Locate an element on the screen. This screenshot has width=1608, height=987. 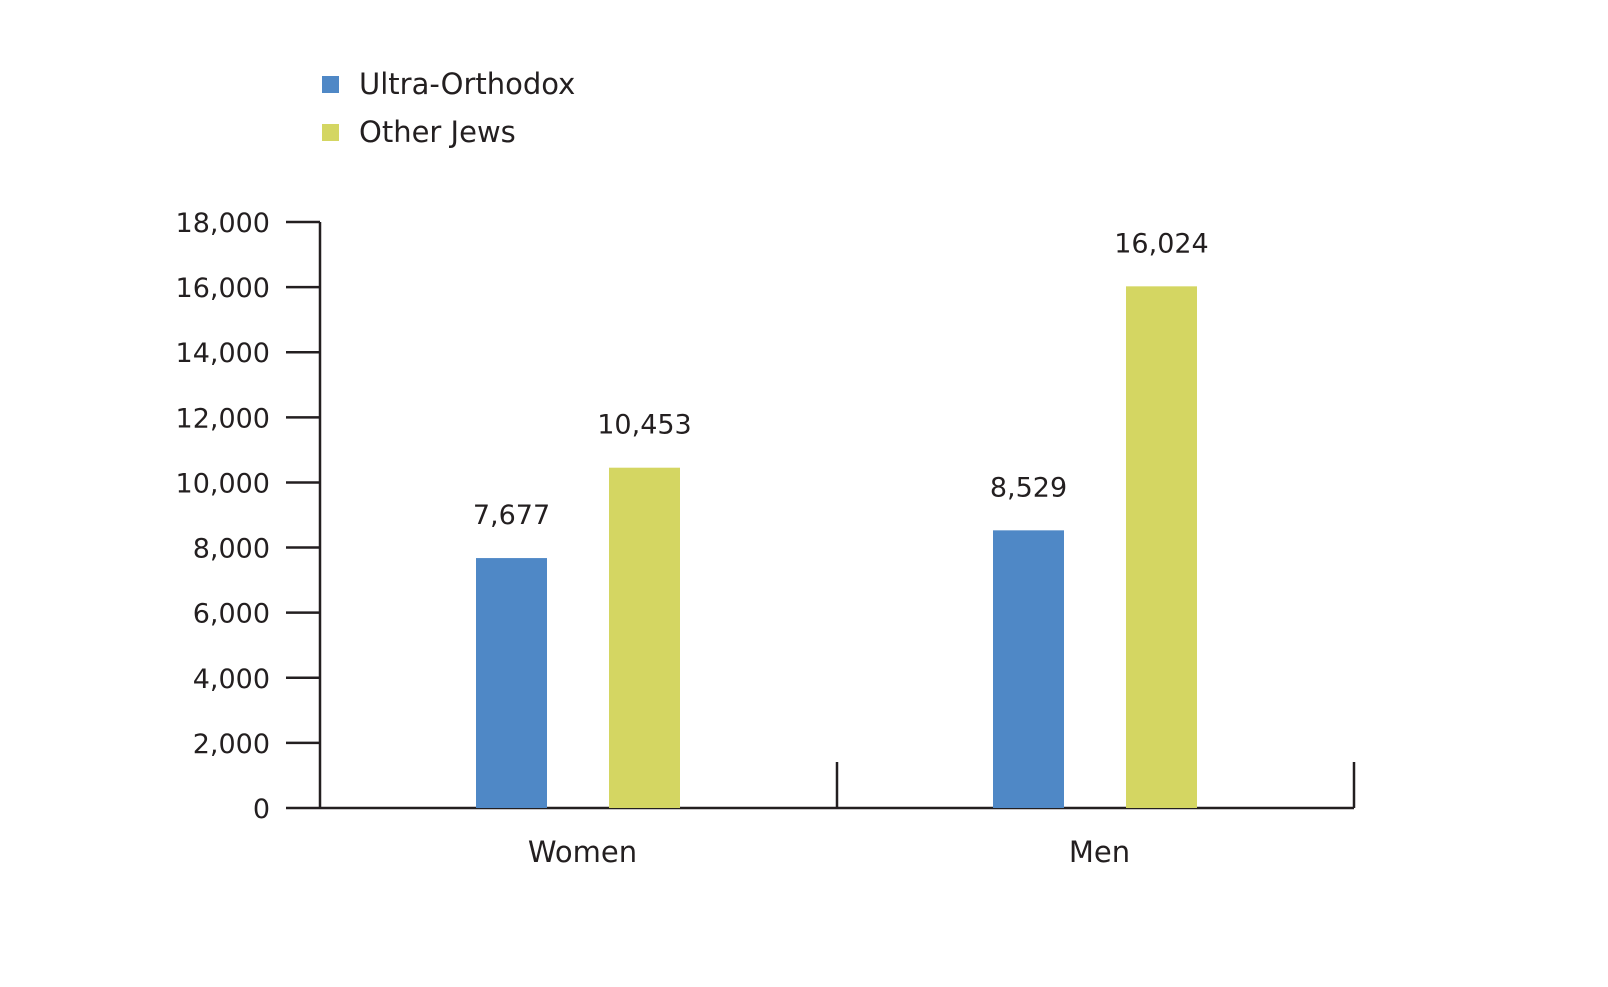
x-category-label: Men is located at coordinates (1099, 852).